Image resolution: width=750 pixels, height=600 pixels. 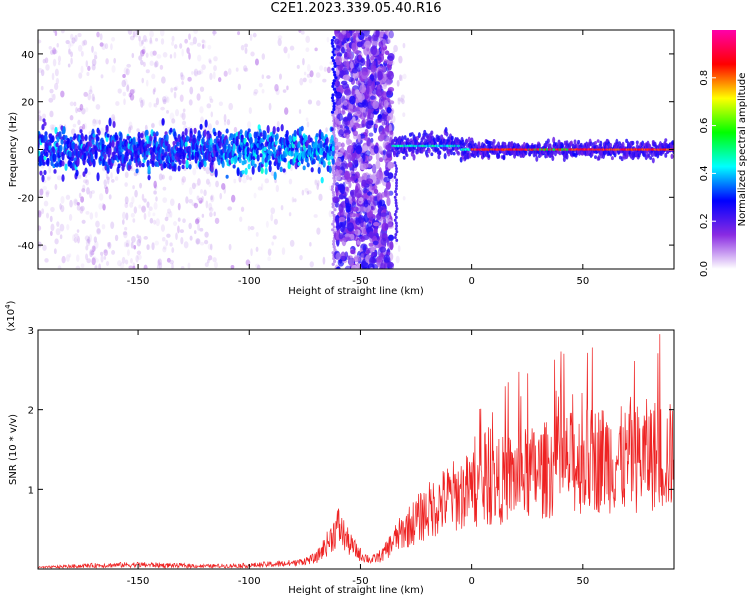 What do you see at coordinates (31, 331) in the screenshot?
I see `snr-y-tick-label: 3` at bounding box center [31, 331].